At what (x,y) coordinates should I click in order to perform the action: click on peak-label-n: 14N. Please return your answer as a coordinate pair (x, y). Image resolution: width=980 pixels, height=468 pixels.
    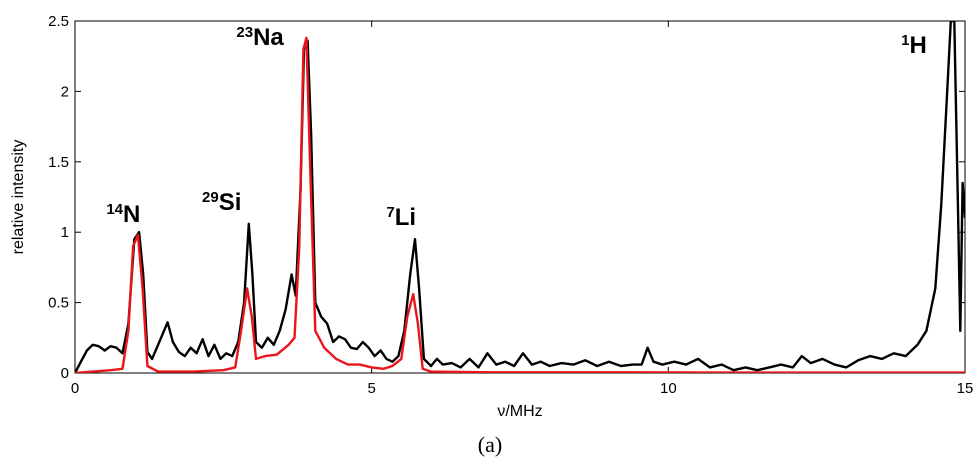
    Looking at the image, I should click on (123, 214).